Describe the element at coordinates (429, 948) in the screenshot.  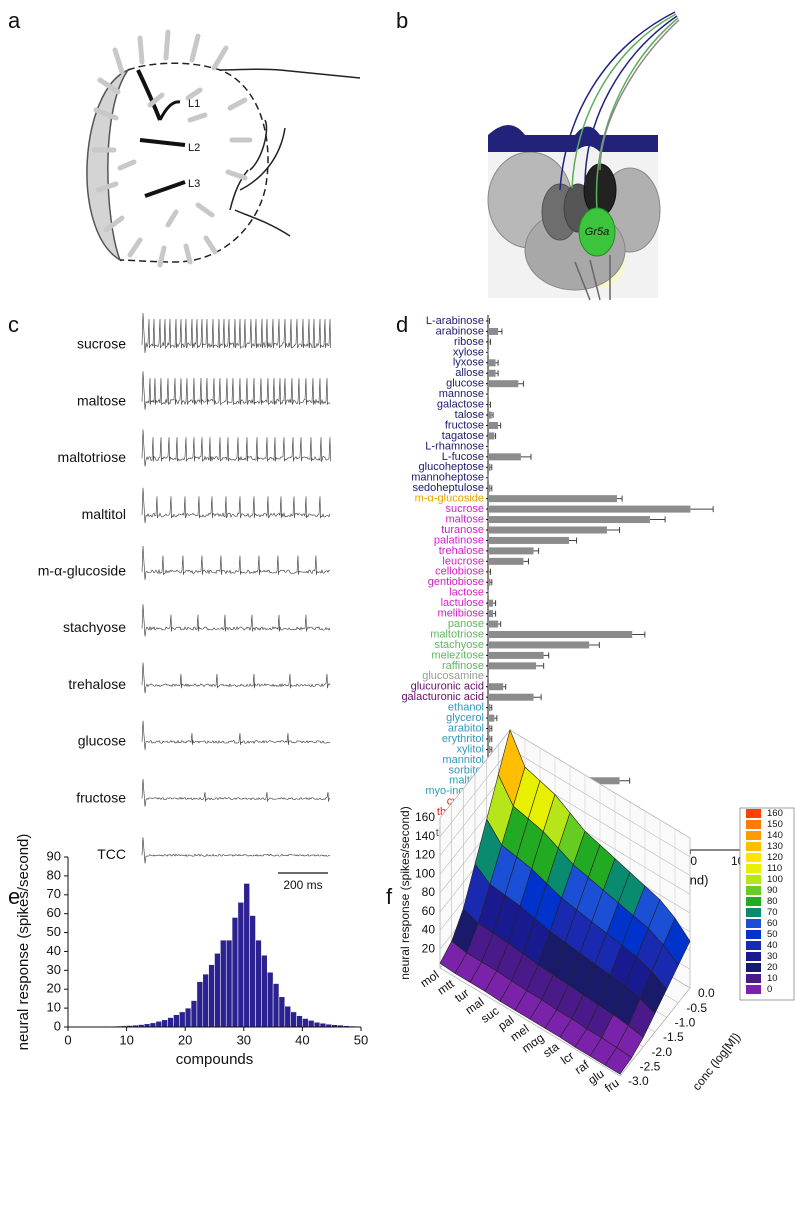
I see `z-tick-label: 20` at that location.